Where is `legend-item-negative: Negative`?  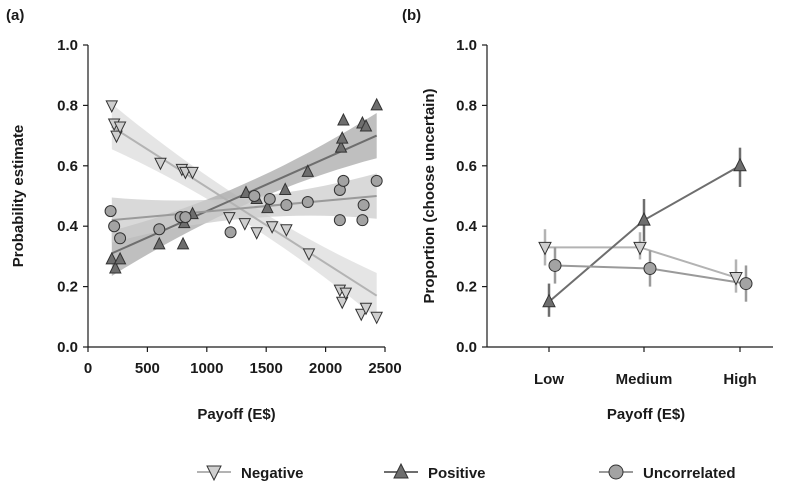
legend-item-negative: Negative is located at coordinates (250, 473).